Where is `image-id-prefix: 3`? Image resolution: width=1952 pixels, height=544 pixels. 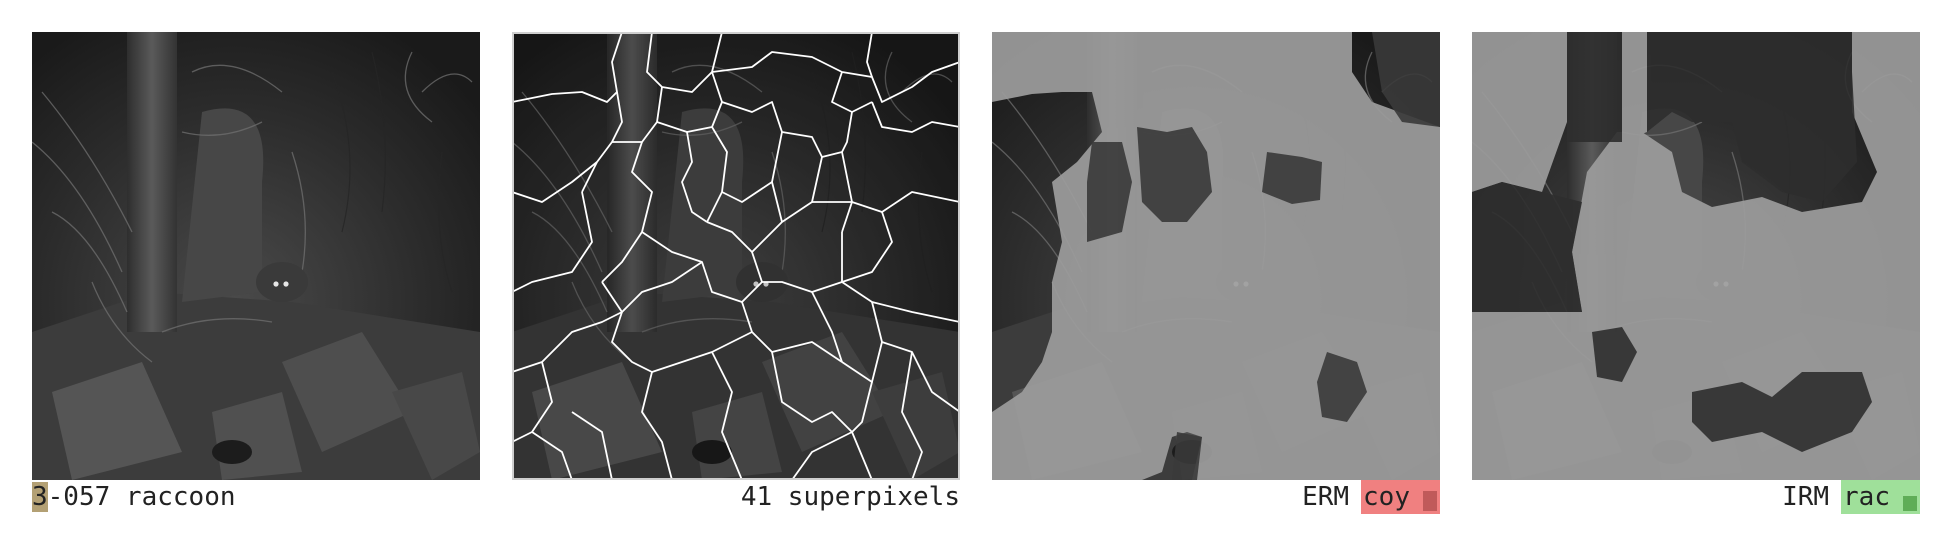 image-id-prefix: 3 is located at coordinates (40, 497).